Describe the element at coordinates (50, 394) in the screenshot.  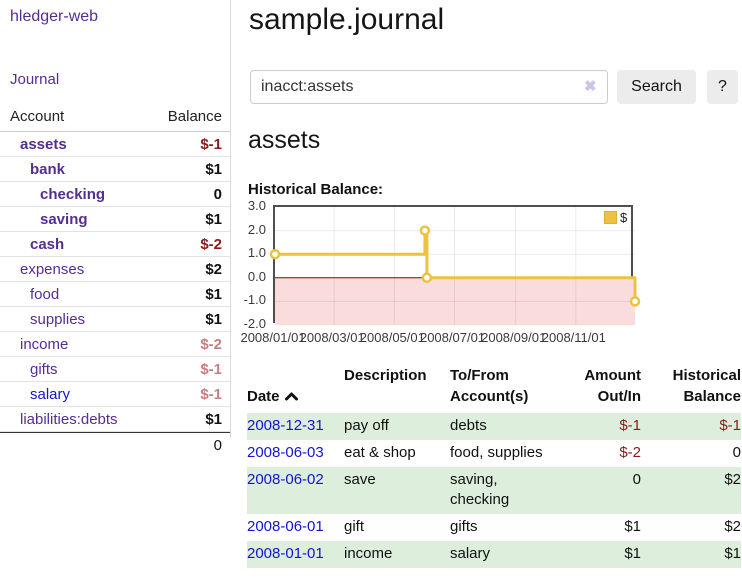
I see `sidebar-account-salary: salary` at that location.